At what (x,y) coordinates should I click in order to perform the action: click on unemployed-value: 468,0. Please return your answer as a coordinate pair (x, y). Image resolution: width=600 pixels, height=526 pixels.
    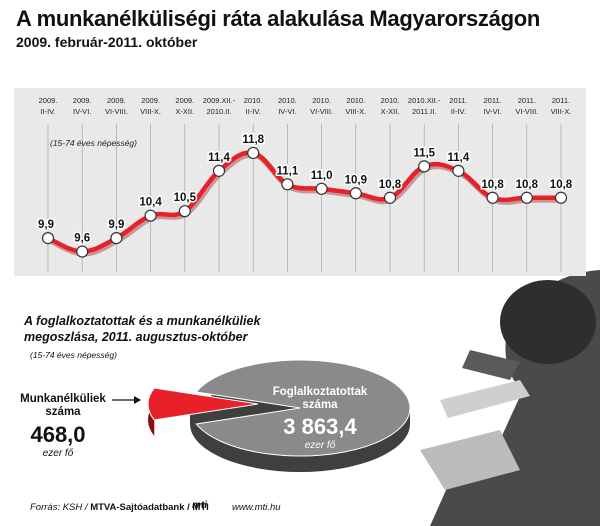
    Looking at the image, I should click on (58, 434).